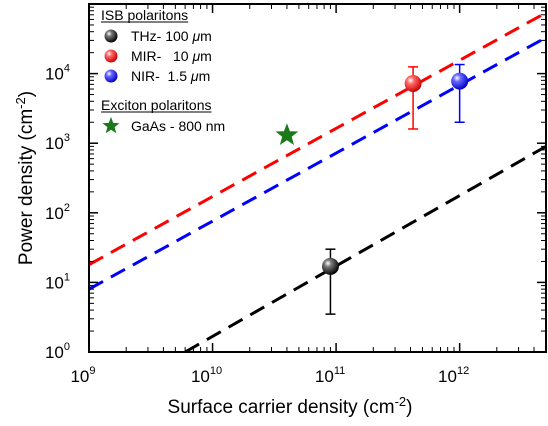  I want to click on y-tick-label: 10¹, so click(57, 281).